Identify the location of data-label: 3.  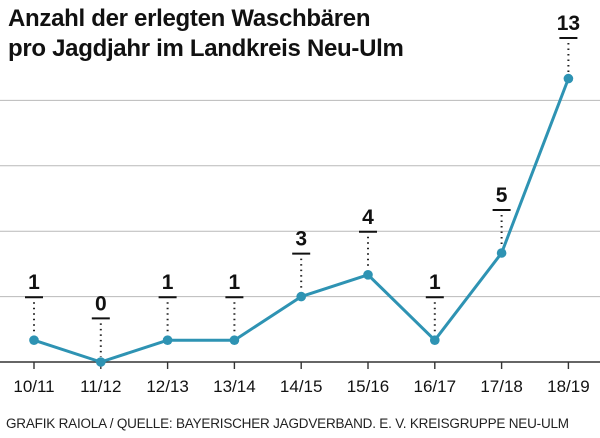
(301, 239).